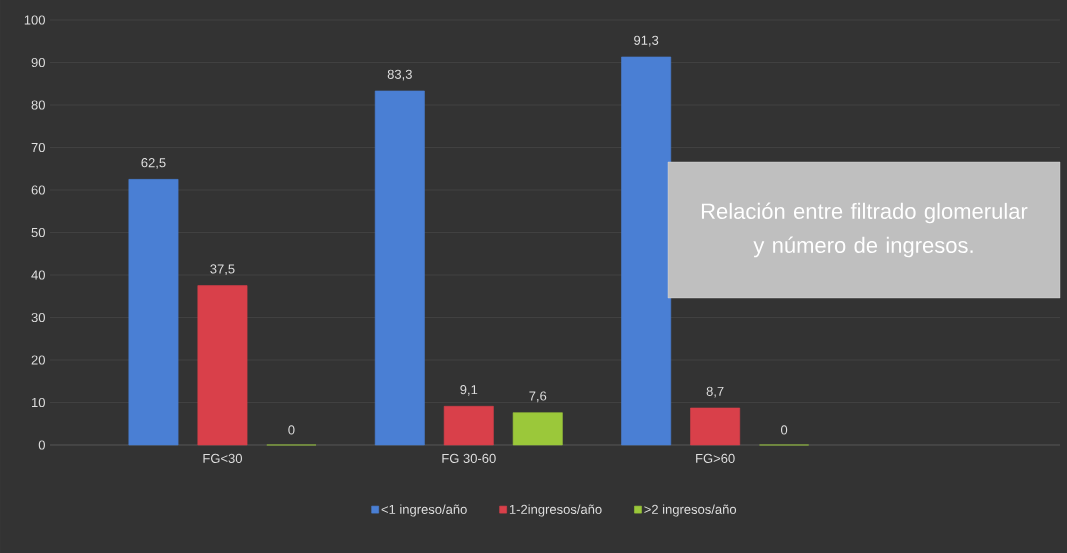  Describe the element at coordinates (424, 510) in the screenshot. I see `legend-label: <1 ingreso/año` at that location.